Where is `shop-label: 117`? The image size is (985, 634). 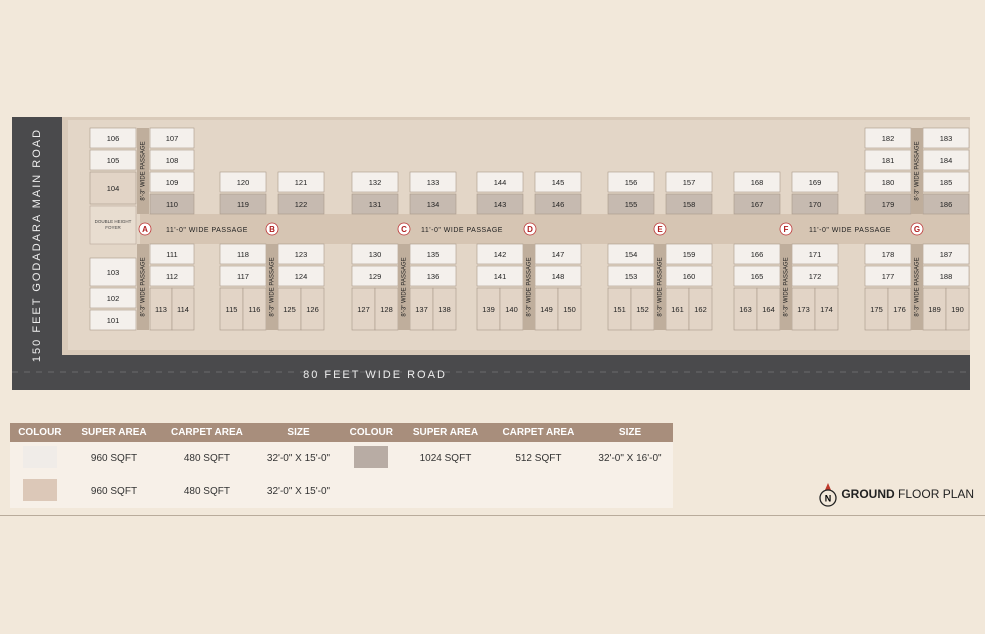
shop-label: 117 is located at coordinates (243, 276).